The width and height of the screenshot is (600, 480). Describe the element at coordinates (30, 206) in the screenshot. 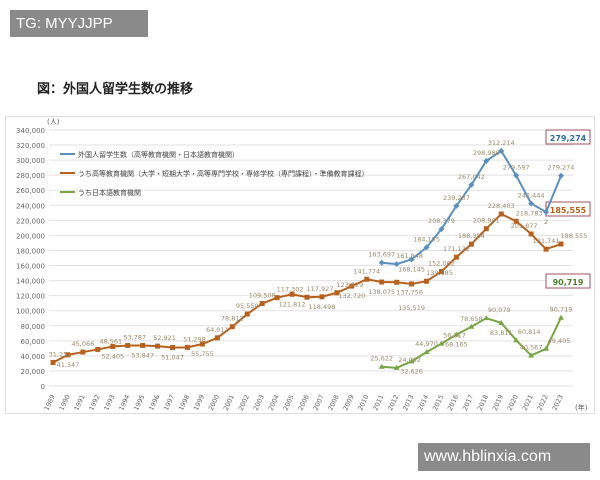

I see `y-tick-label: 240,000` at that location.